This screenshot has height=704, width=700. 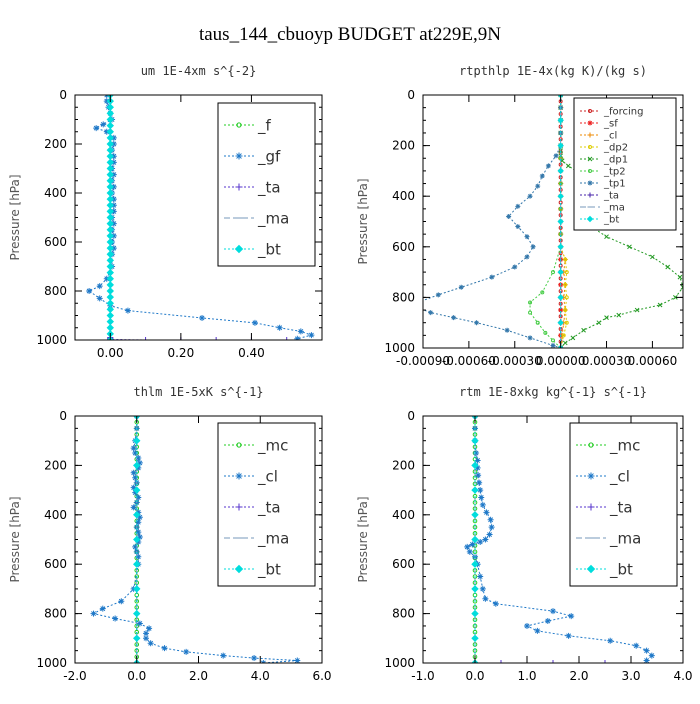 I want to click on legend-label: _mc, so click(x=624, y=445).